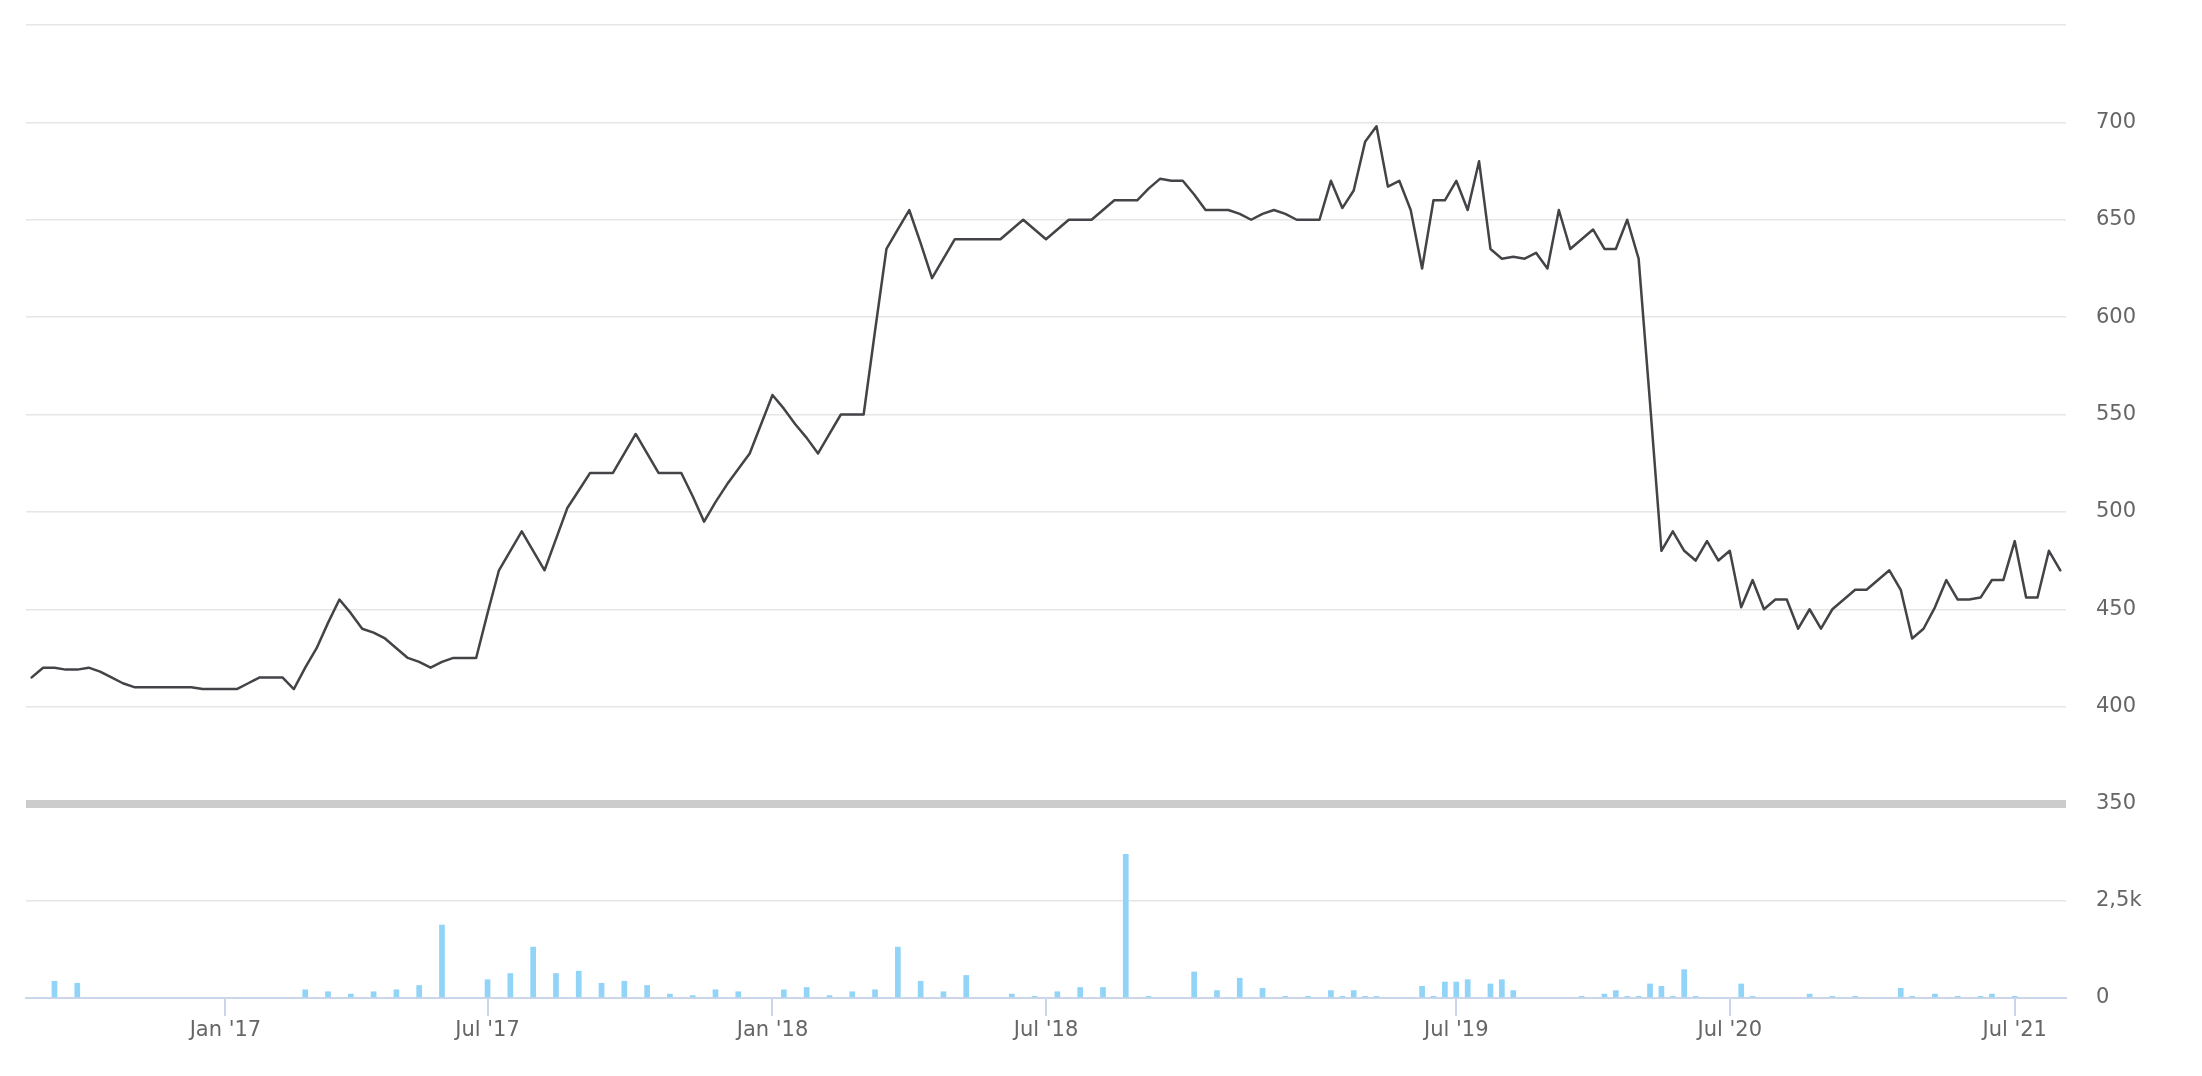  Describe the element at coordinates (2103, 996) in the screenshot. I see `y-tick-label: 0` at that location.